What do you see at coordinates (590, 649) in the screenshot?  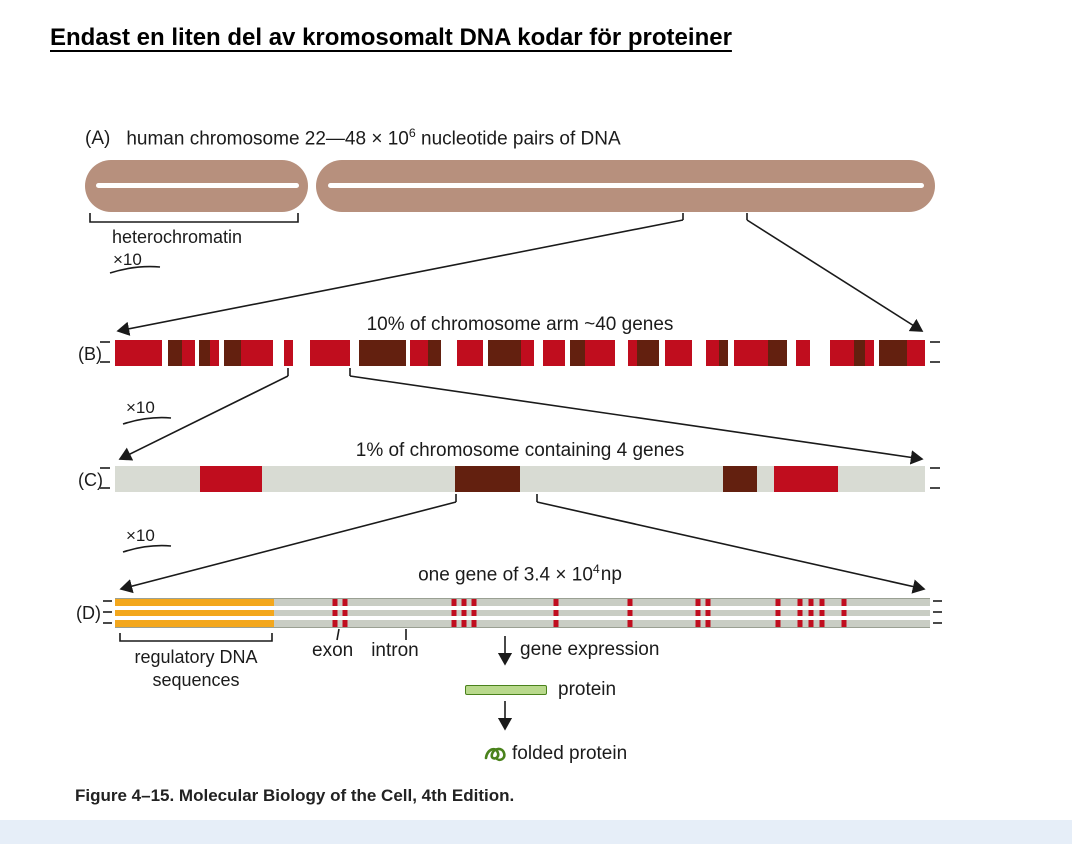 I see `gene-expression-label: gene expression` at bounding box center [590, 649].